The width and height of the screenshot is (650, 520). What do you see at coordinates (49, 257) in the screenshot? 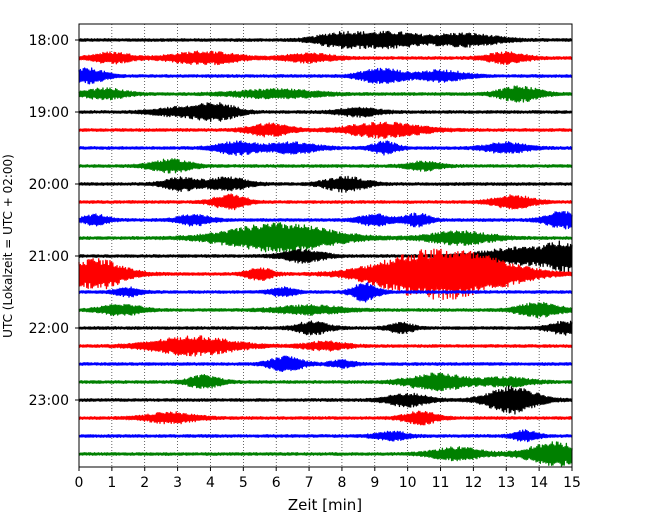
I see `y-tick-label: 21:00` at bounding box center [49, 257].